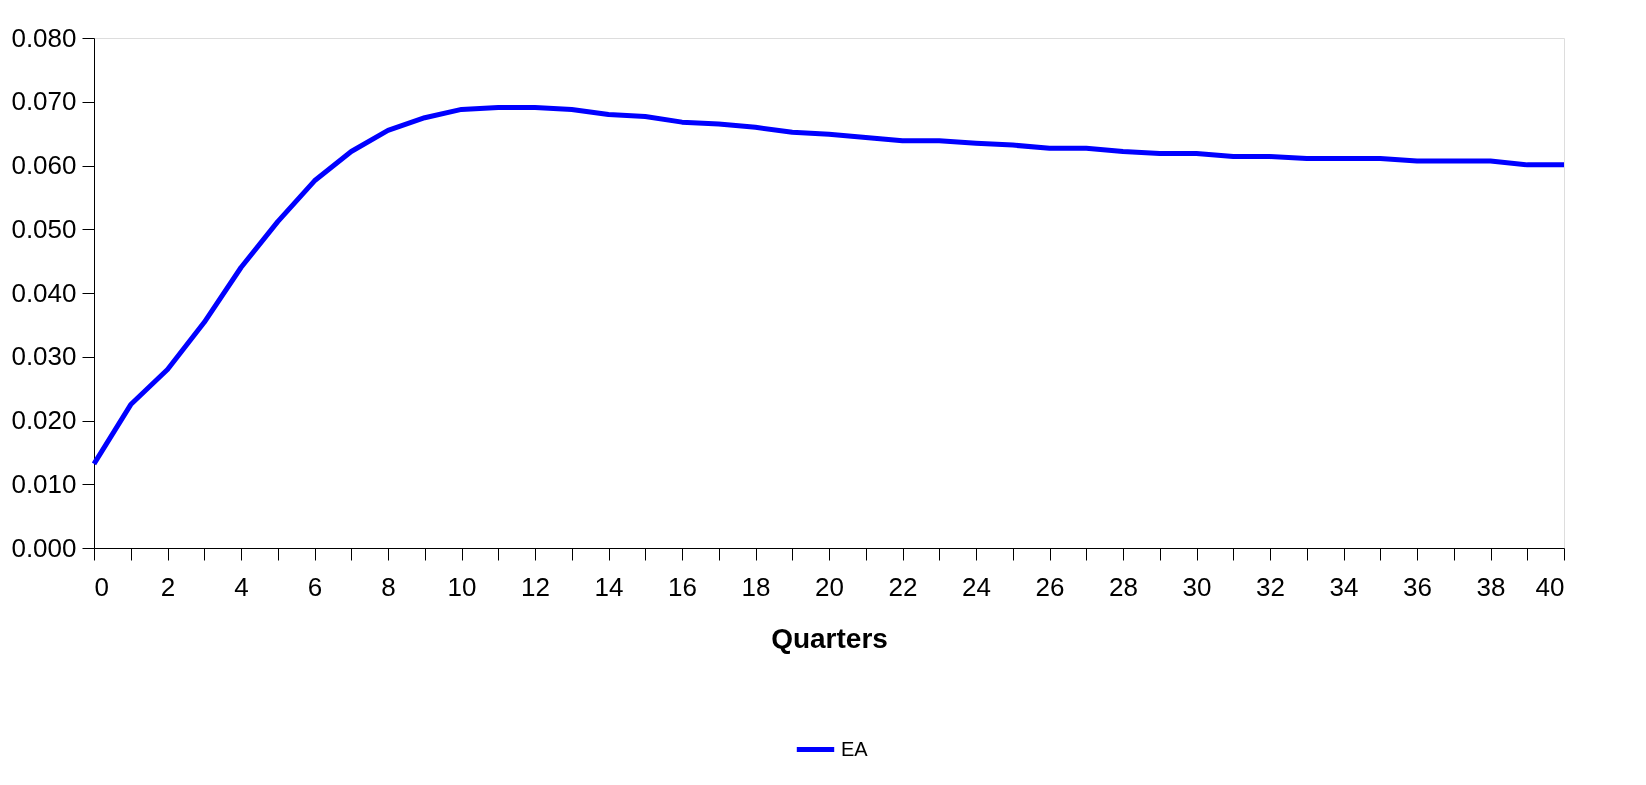 The width and height of the screenshot is (1646, 785). Describe the element at coordinates (1050, 586) in the screenshot. I see `x-tick-label: 26` at that location.